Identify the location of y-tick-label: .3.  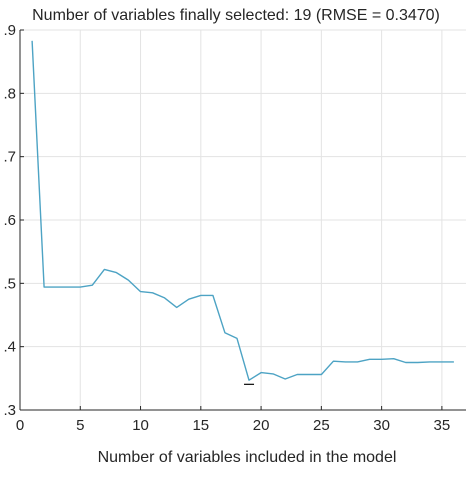
(9, 410).